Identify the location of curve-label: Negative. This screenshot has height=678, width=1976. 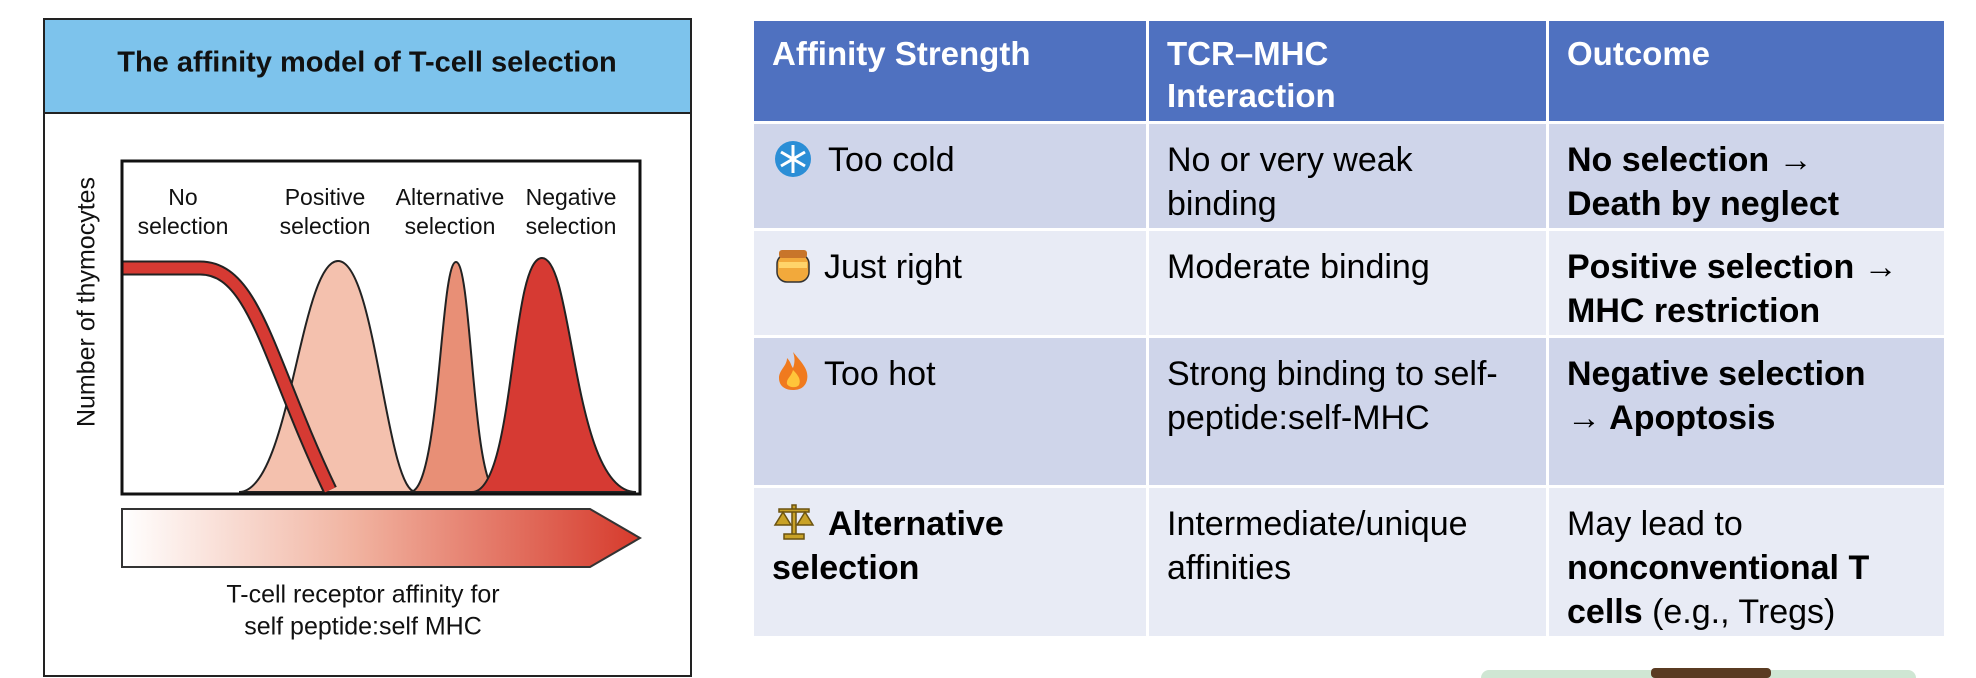
(571, 197).